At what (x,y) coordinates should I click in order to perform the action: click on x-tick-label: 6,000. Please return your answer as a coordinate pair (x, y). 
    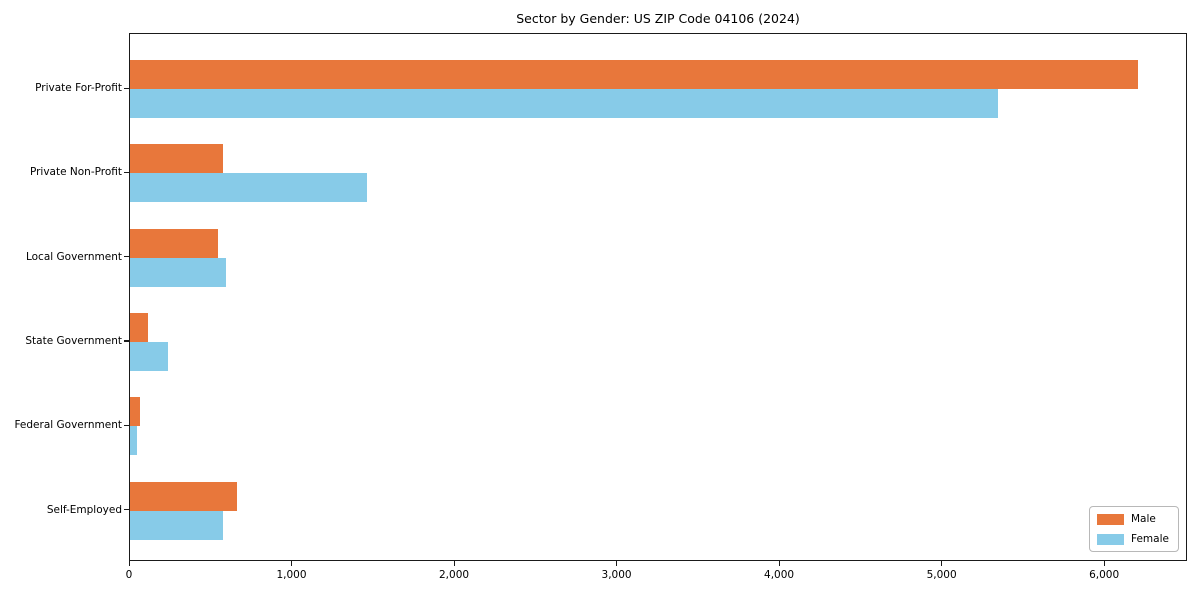
    Looking at the image, I should click on (1104, 575).